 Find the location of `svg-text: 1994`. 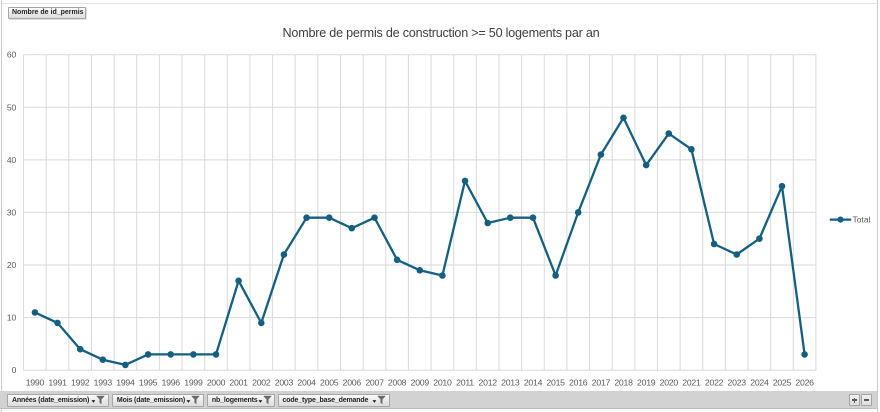

svg-text: 1994 is located at coordinates (125, 383).